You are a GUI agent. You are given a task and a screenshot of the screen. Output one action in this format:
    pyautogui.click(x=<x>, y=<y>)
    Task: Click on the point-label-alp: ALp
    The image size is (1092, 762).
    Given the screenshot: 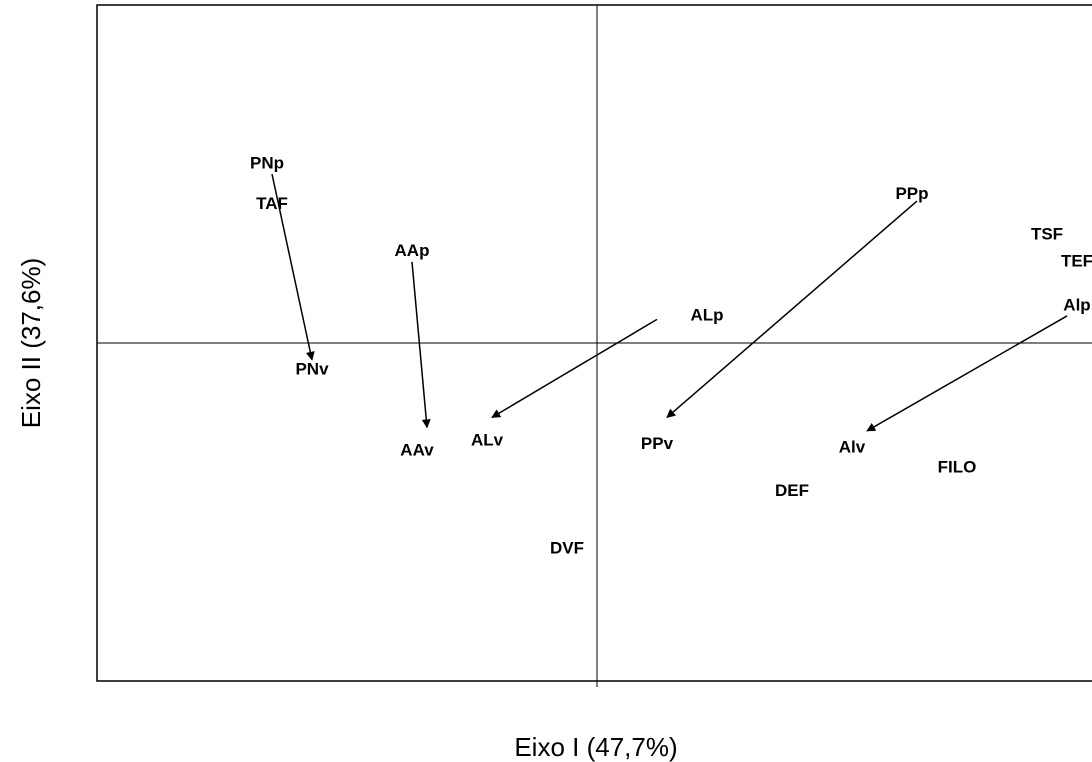 What is the action you would take?
    pyautogui.click(x=706, y=314)
    